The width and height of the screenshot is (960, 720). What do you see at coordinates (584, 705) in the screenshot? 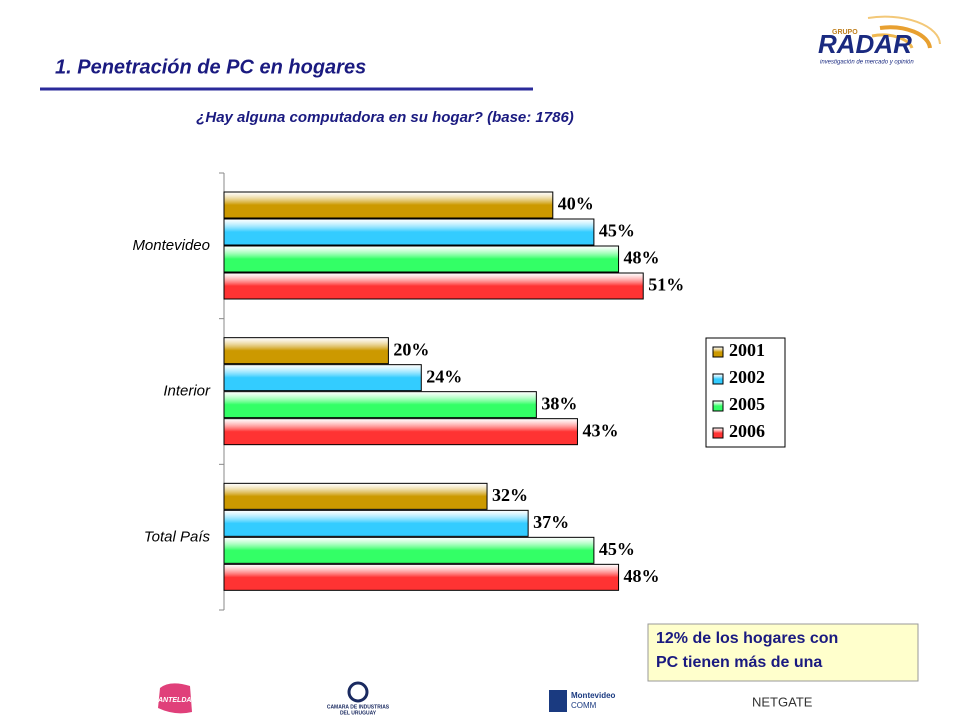
I see `logo-text: COMM` at bounding box center [584, 705].